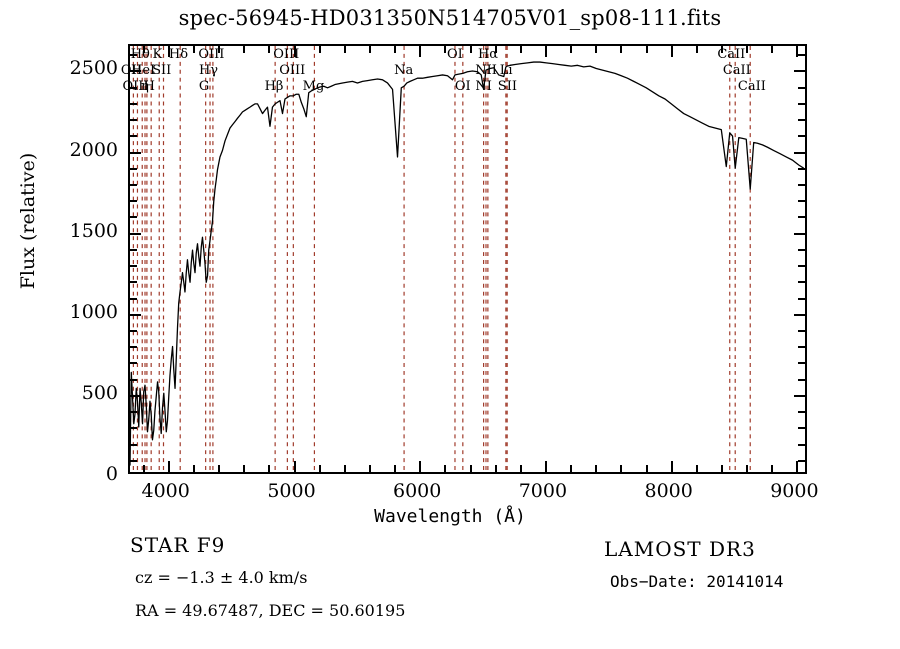 This screenshot has width=900, height=649. Describe the element at coordinates (291, 491) in the screenshot. I see `x-tick-label: 5000` at that location.